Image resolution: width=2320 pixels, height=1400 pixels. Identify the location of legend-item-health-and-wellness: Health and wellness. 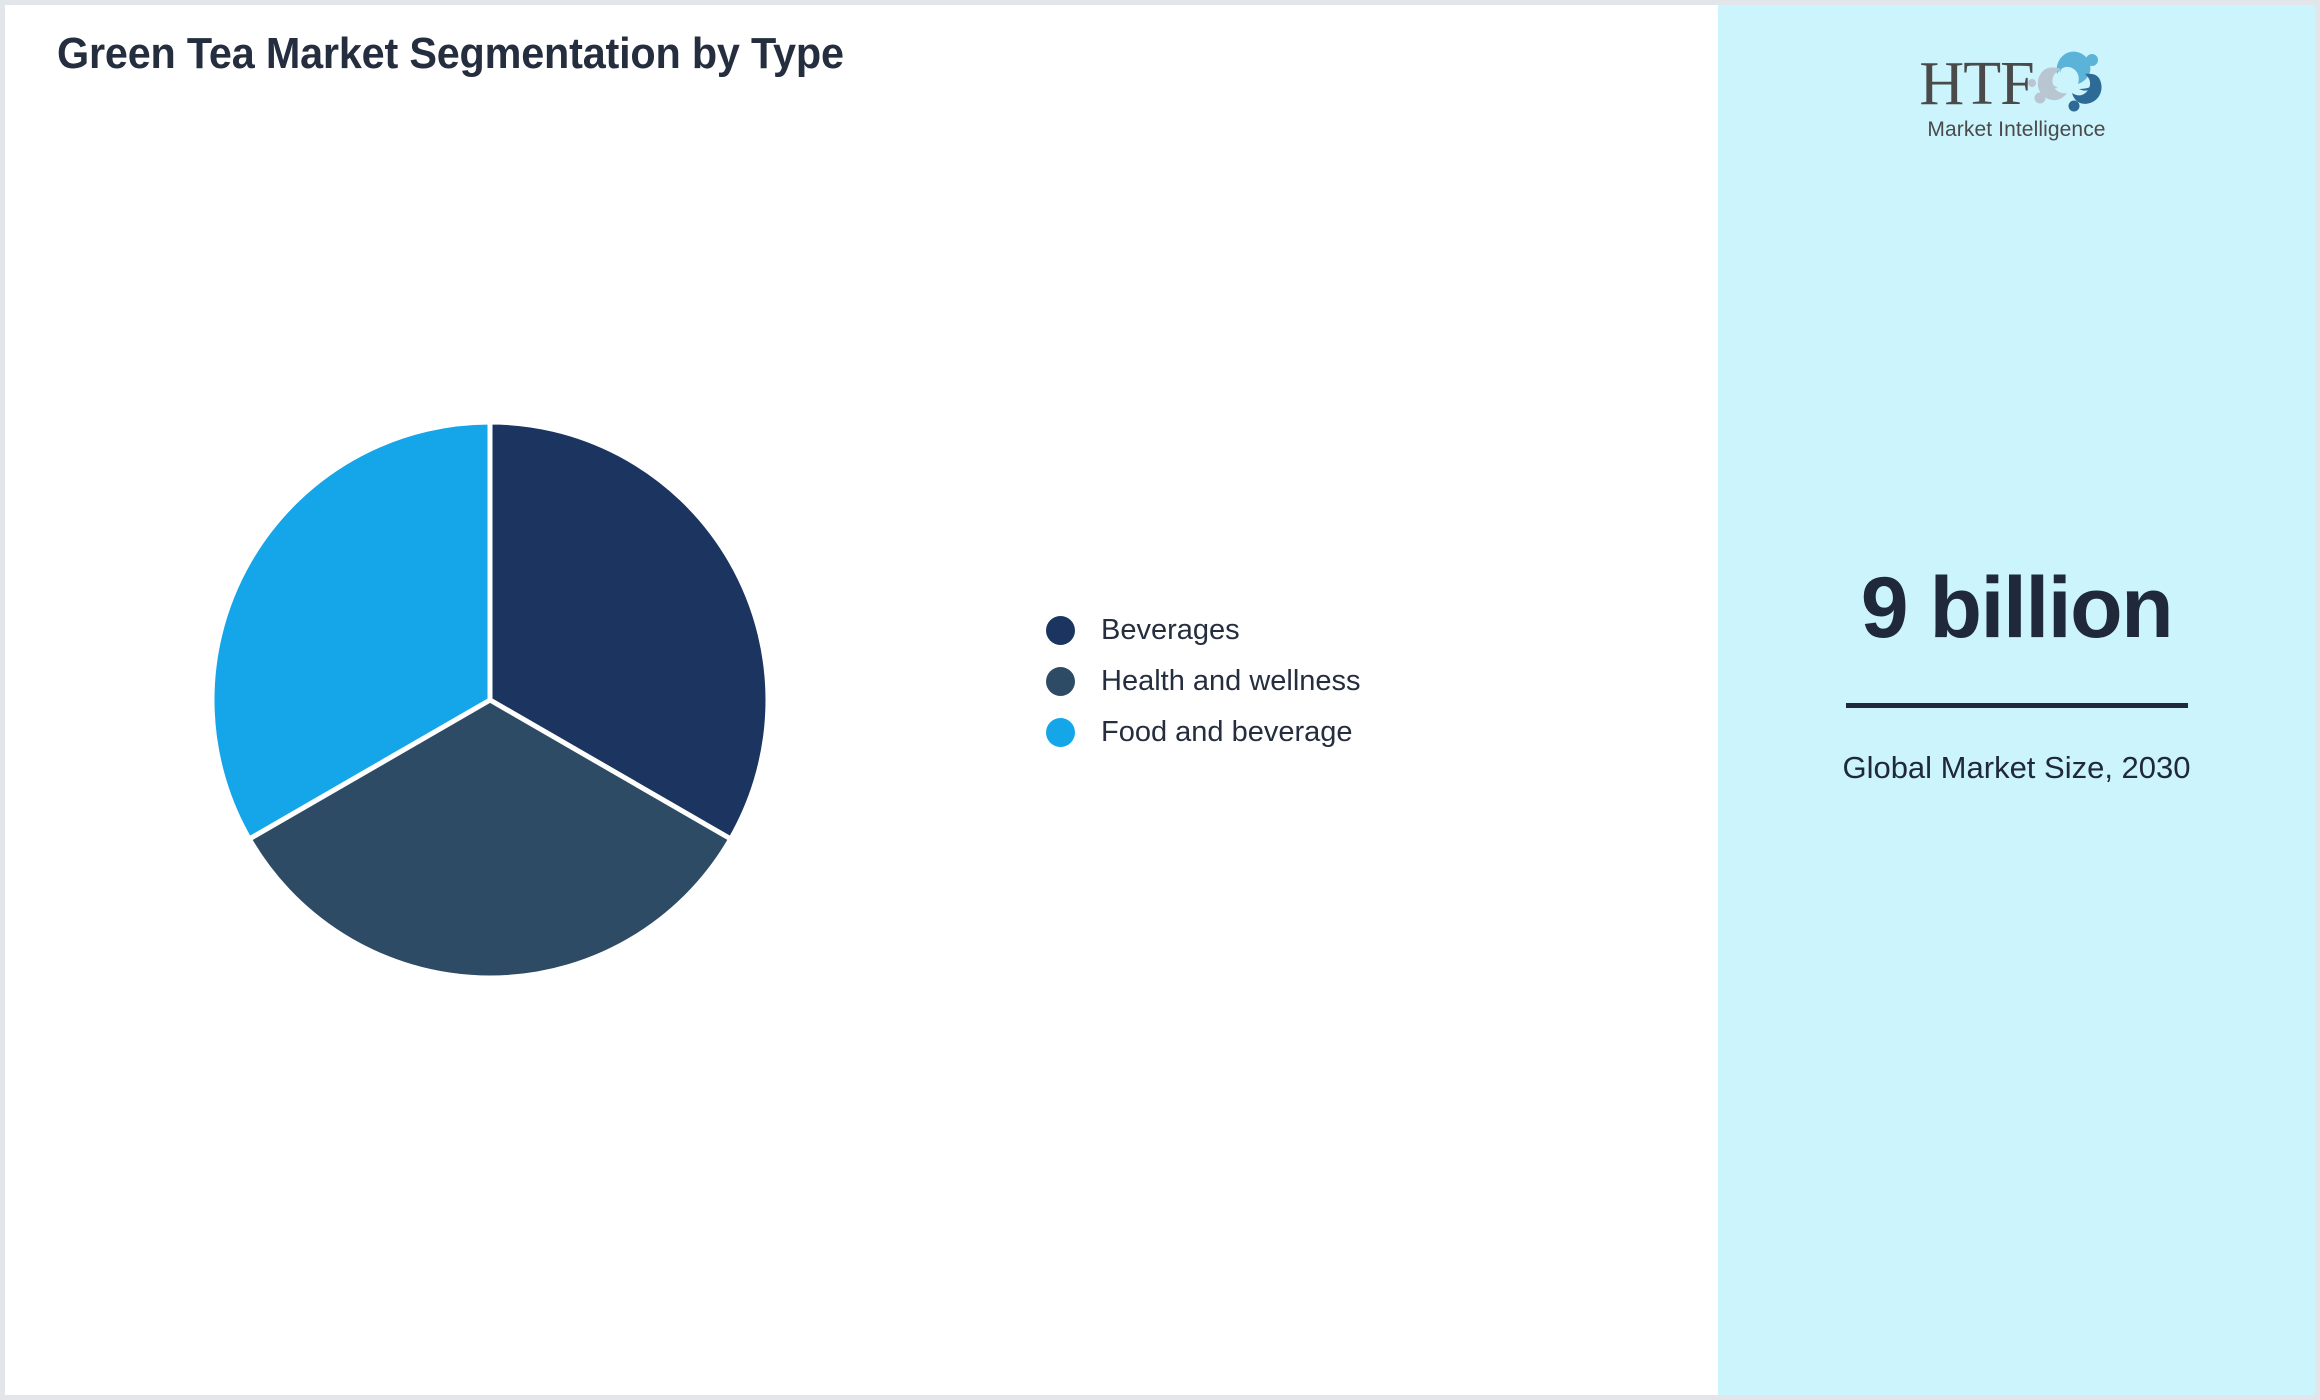
(1326, 681).